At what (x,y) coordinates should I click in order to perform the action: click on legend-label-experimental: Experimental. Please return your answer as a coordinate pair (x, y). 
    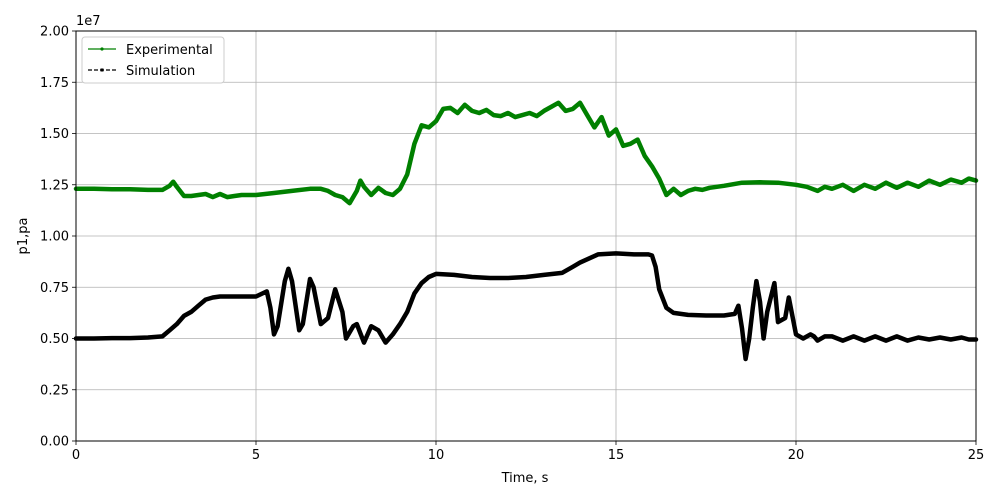
    Looking at the image, I should click on (169, 50).